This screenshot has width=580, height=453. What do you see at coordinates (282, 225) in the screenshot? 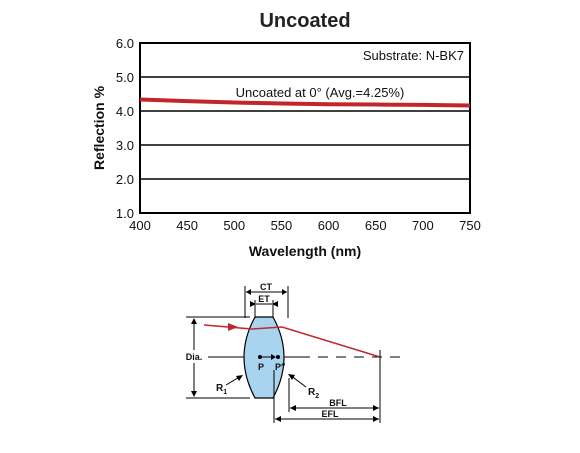
I see `x-tick-label: 550` at bounding box center [282, 225].